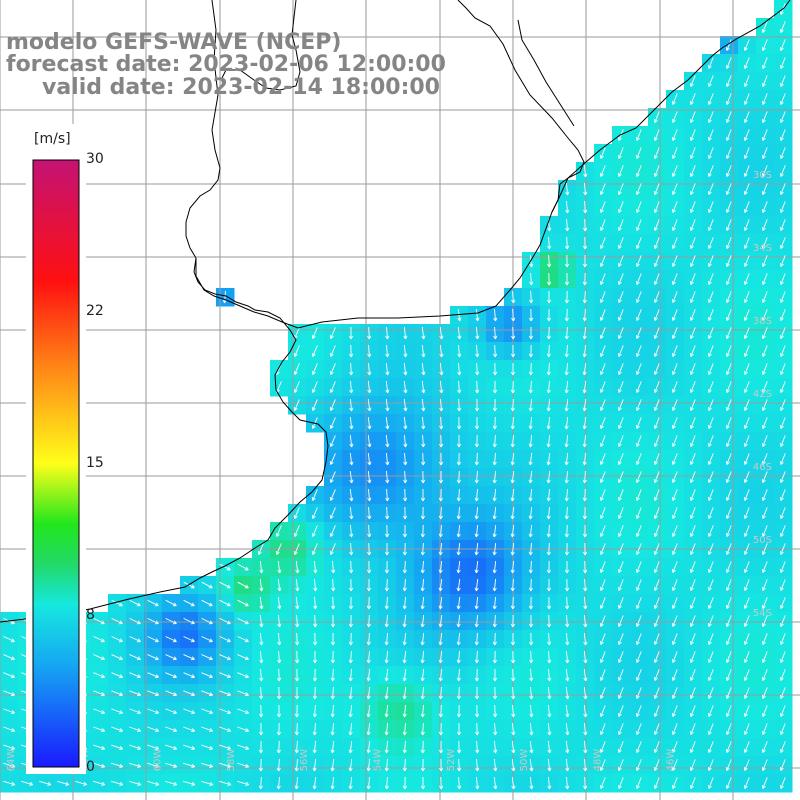 The height and width of the screenshot is (800, 800). What do you see at coordinates (241, 87) in the screenshot?
I see `valid-date-line: valid date: 2023-02-14 18:00:00` at bounding box center [241, 87].